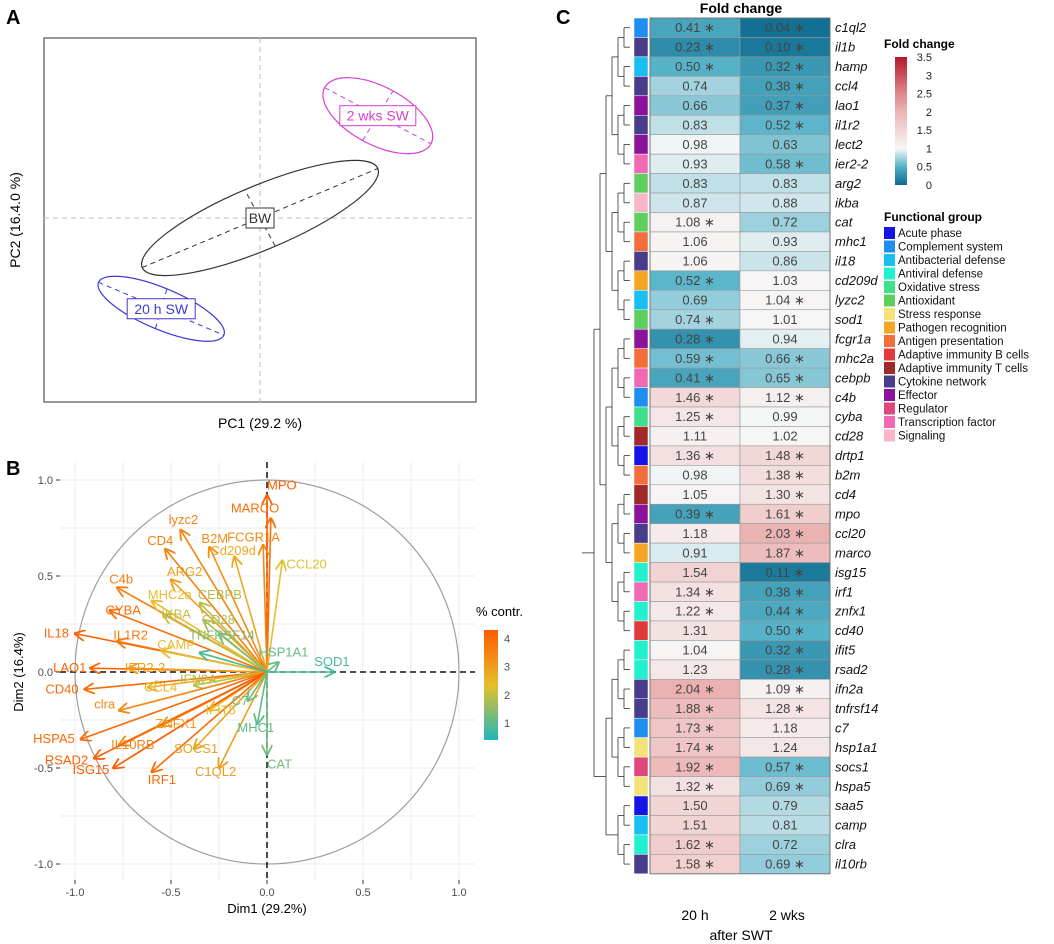  Describe the element at coordinates (784, 202) in the screenshot. I see `cell-value-ikba-2wks: 0.88` at that location.